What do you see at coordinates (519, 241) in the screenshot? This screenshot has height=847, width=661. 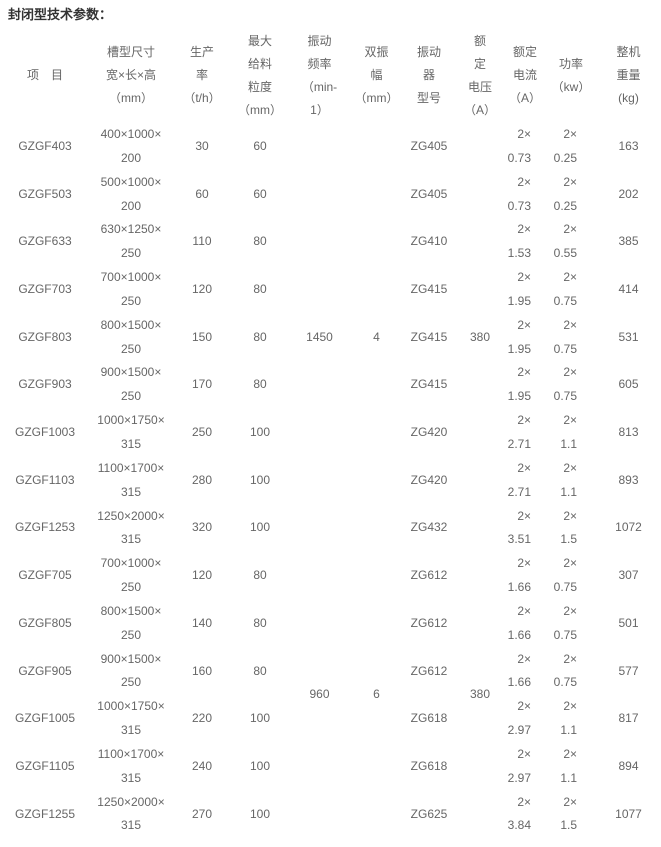 I see `current-cell: 2× 1.53` at bounding box center [519, 241].